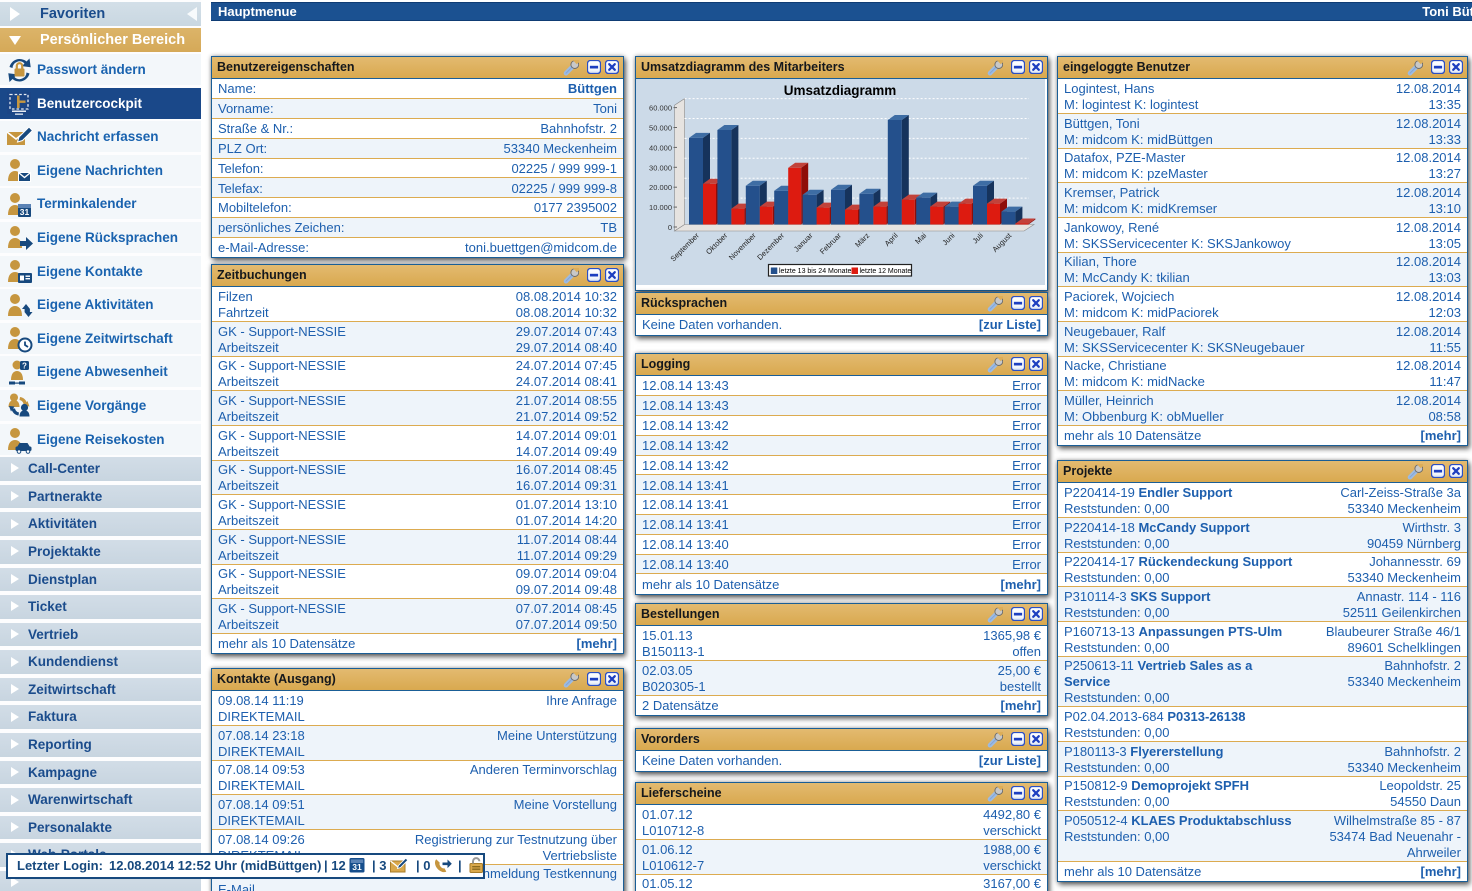 The height and width of the screenshot is (891, 1472). I want to click on svg-text: 20.000, so click(660, 187).